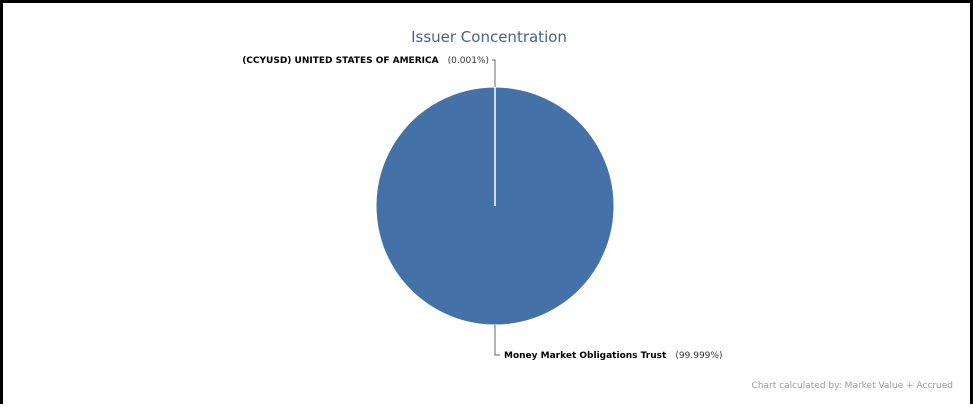  I want to click on chart-title: Issuer Concentration, so click(489, 37).